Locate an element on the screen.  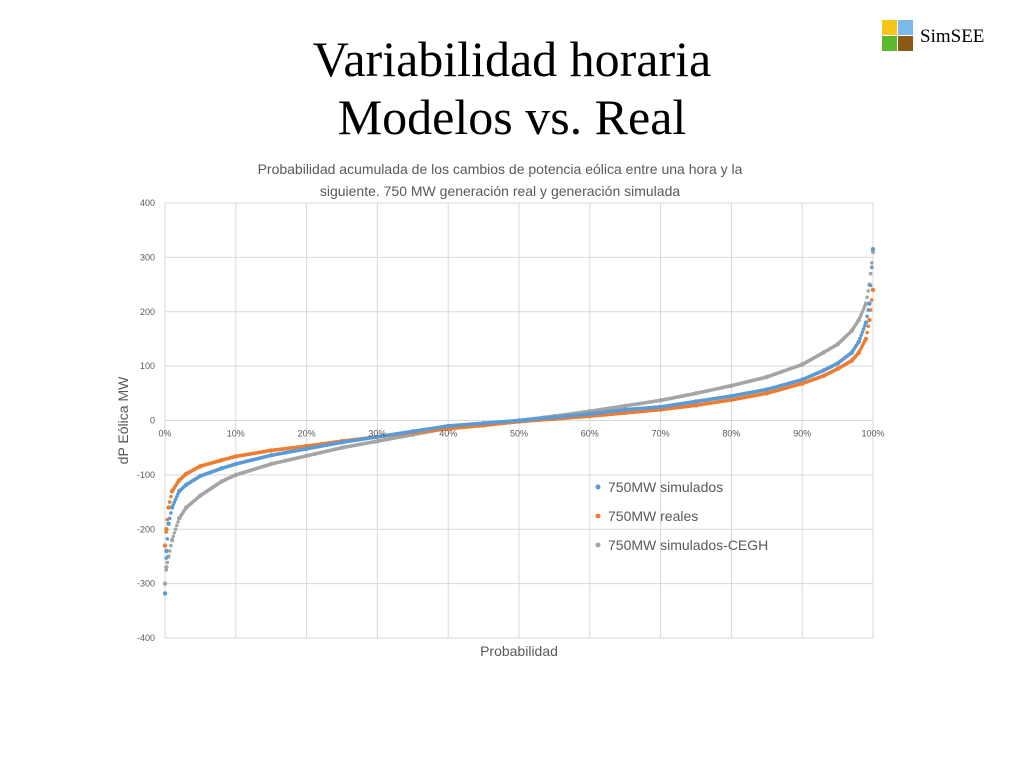
y-tick-label: -300 is located at coordinates (146, 584).